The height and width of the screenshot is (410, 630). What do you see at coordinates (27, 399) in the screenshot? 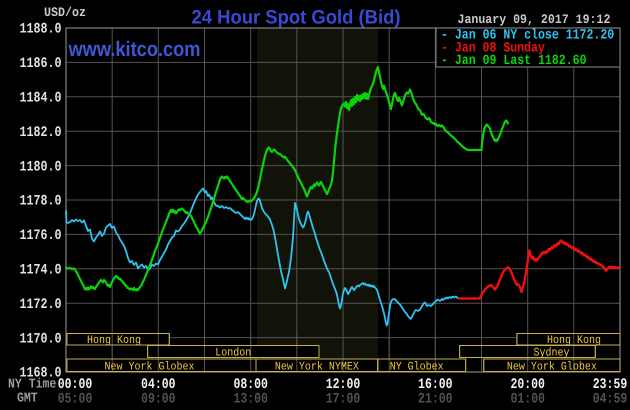
I see `svg-text: GMT` at bounding box center [27, 399].